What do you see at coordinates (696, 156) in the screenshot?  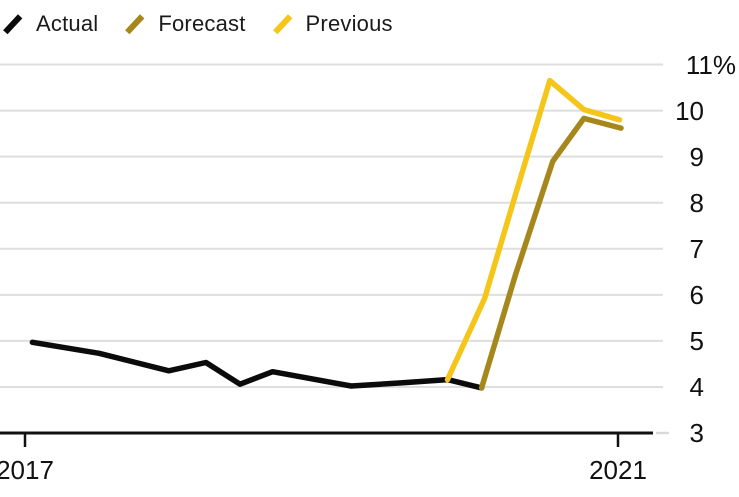 I see `y-axis-label: 9` at bounding box center [696, 156].